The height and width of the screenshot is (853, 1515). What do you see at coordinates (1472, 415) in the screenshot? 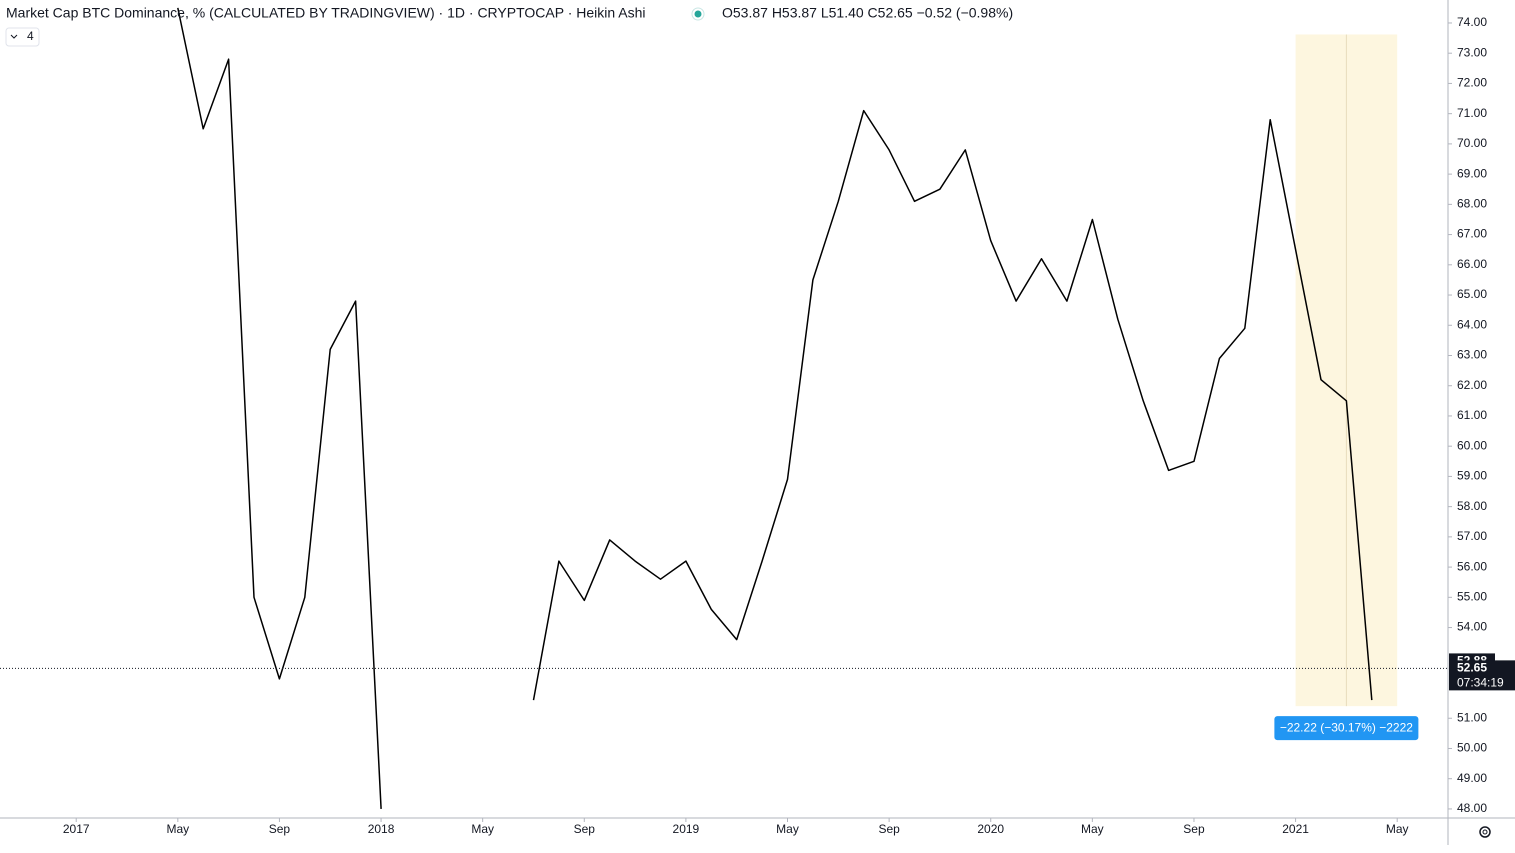
I see `y-tick-label: 61.00` at bounding box center [1472, 415].